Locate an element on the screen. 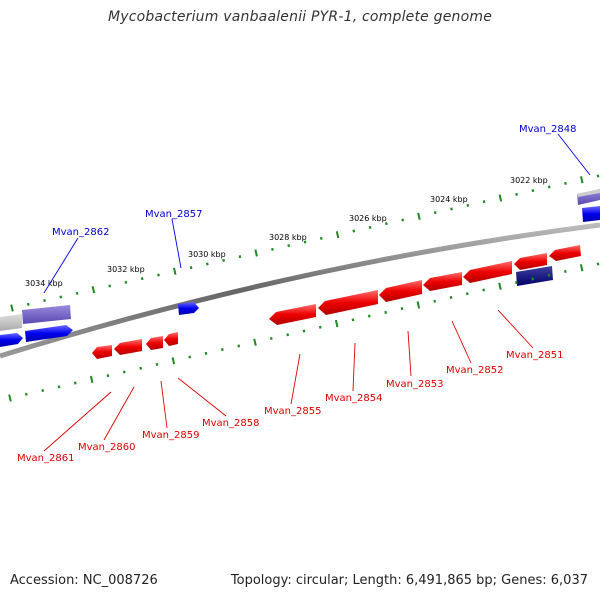  gene-label-reverse: Mvan_2853 is located at coordinates (414, 384).